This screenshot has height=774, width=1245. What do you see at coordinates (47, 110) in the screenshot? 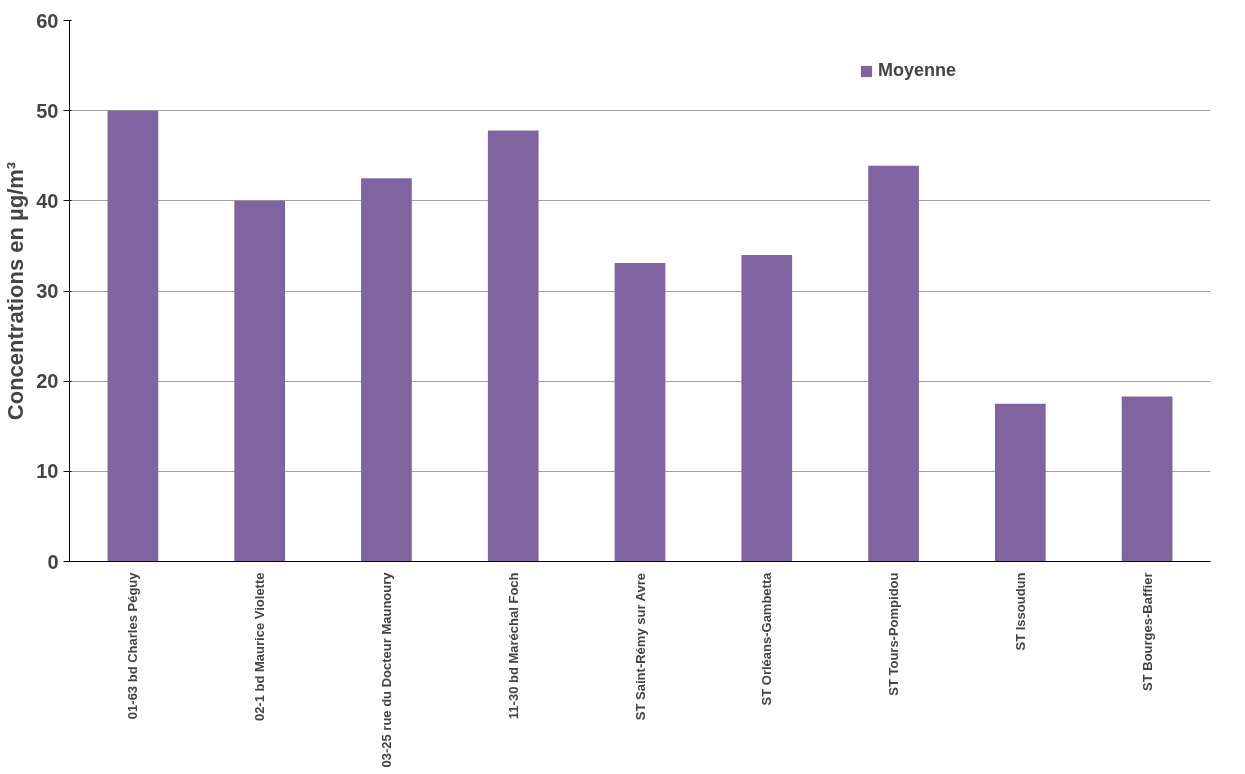
I see `y-tick-label: 50` at bounding box center [47, 110].